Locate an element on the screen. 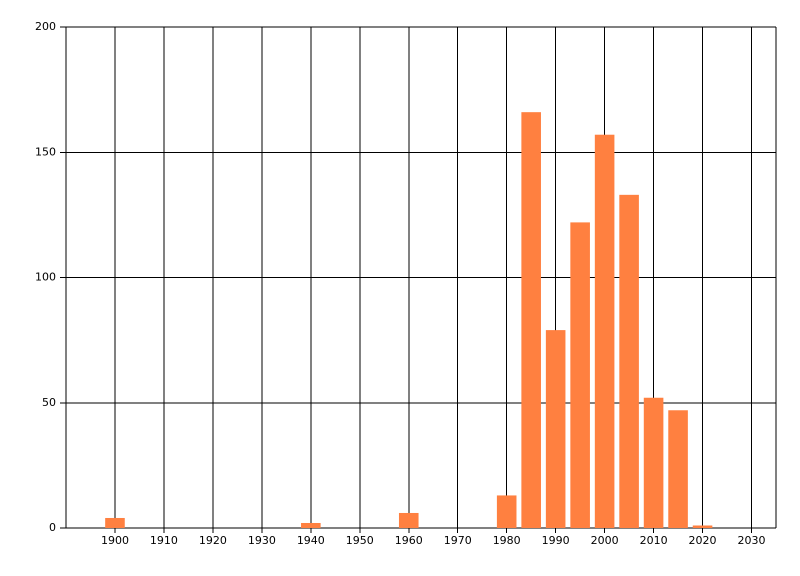 The image size is (800, 576). x-tick-label: 2030 is located at coordinates (752, 540).